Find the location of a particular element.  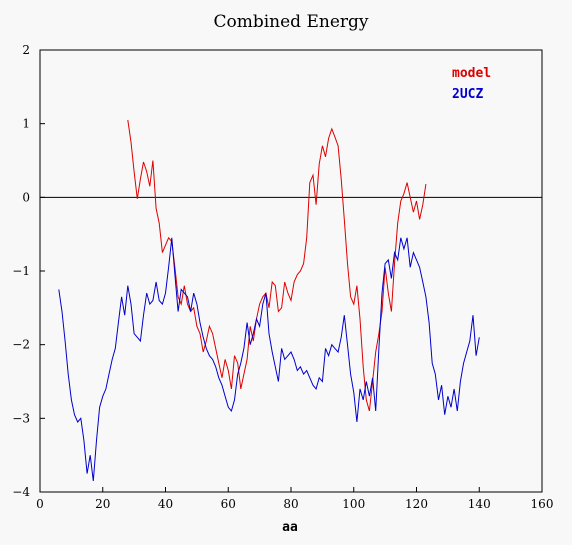

x-tick-label: 40 is located at coordinates (165, 504).